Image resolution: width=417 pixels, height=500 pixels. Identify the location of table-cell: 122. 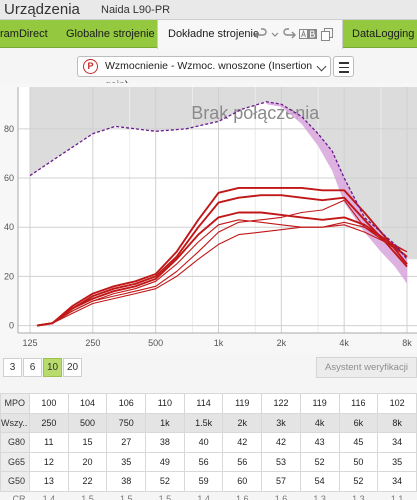
(281, 403).